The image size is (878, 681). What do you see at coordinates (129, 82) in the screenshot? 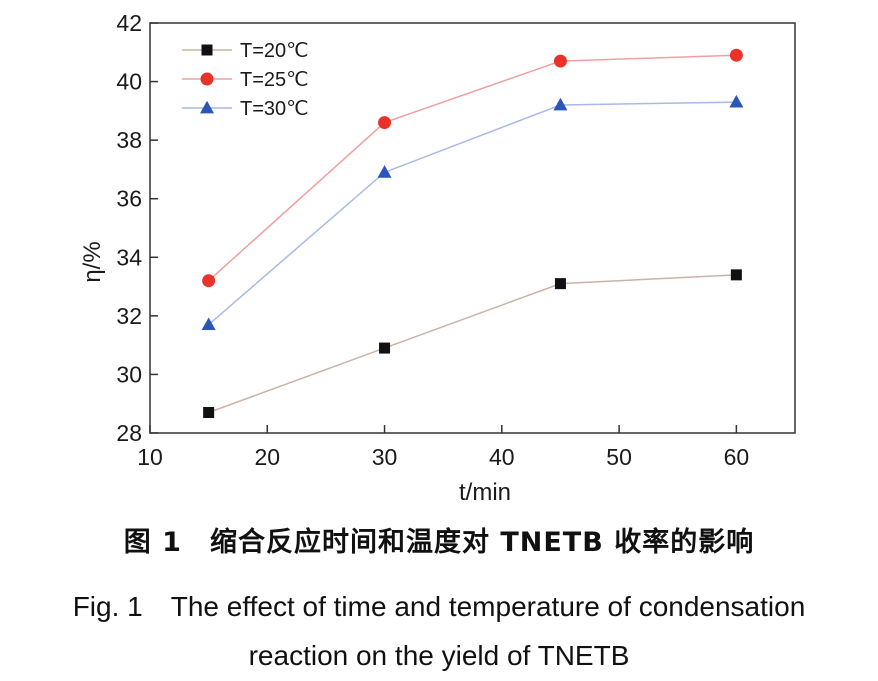
I see `y-tick-label: 40` at bounding box center [129, 82].